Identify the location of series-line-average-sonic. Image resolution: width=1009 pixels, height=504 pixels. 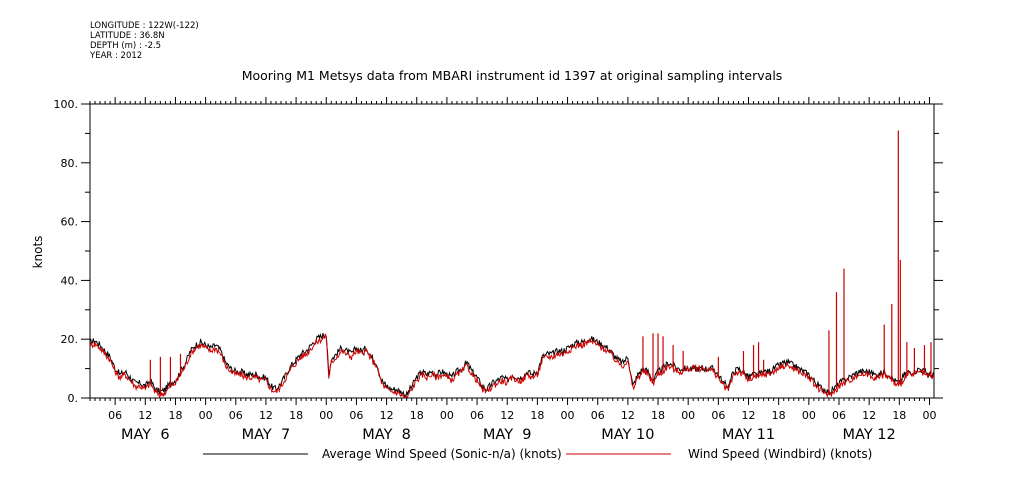
(512, 365).